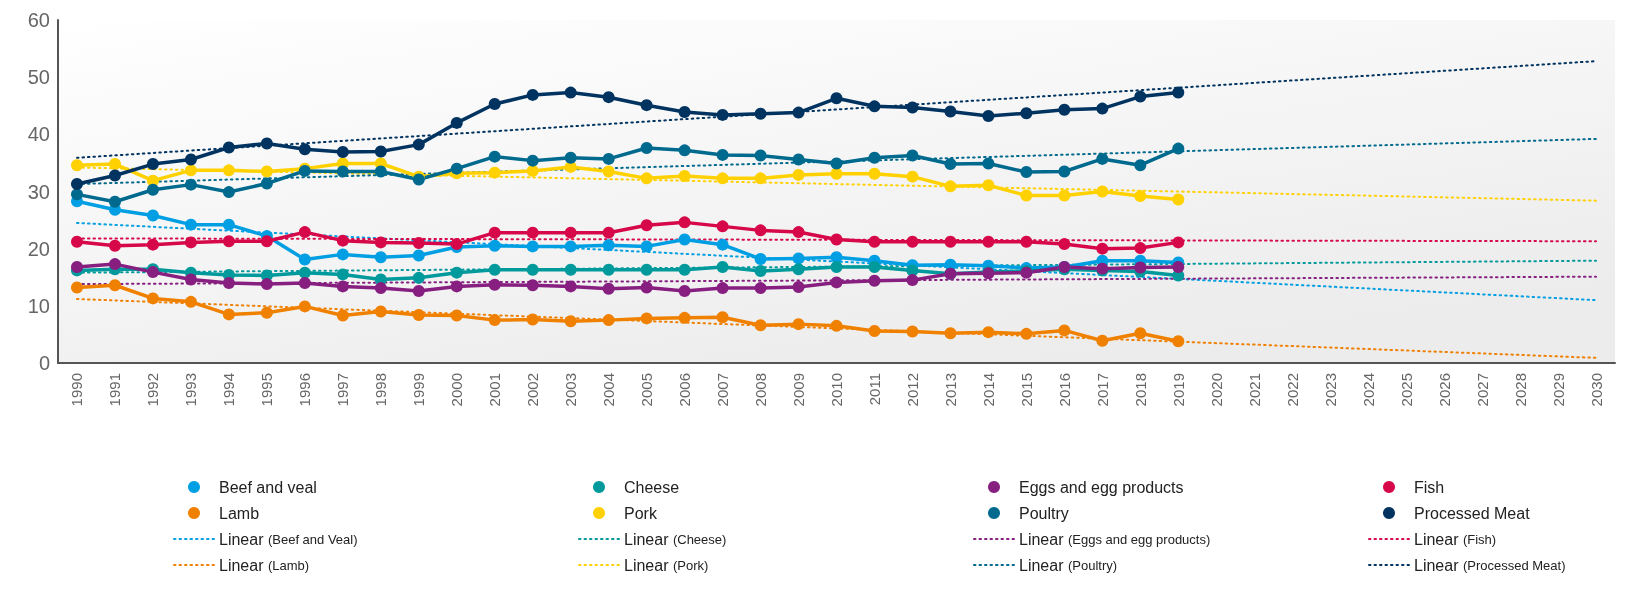  I want to click on x-tick-label: 2024, so click(1368, 390).